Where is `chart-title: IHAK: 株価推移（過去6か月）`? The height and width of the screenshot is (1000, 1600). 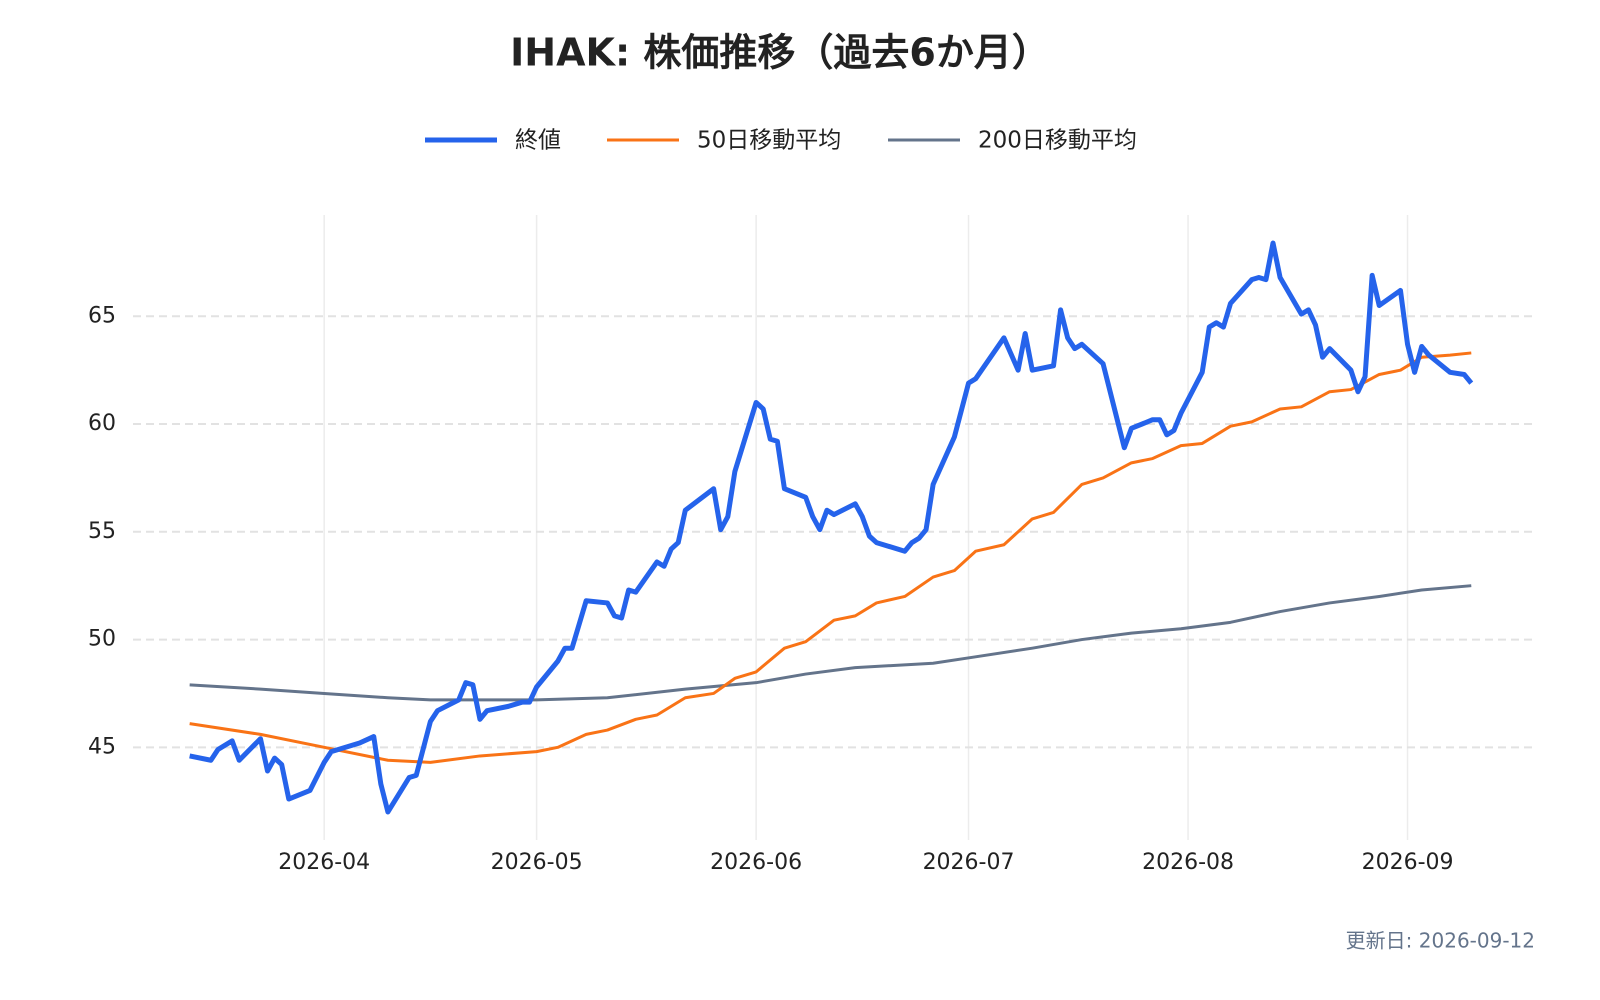 chart-title: IHAK: 株価推移（過去6か月） is located at coordinates (780, 53).